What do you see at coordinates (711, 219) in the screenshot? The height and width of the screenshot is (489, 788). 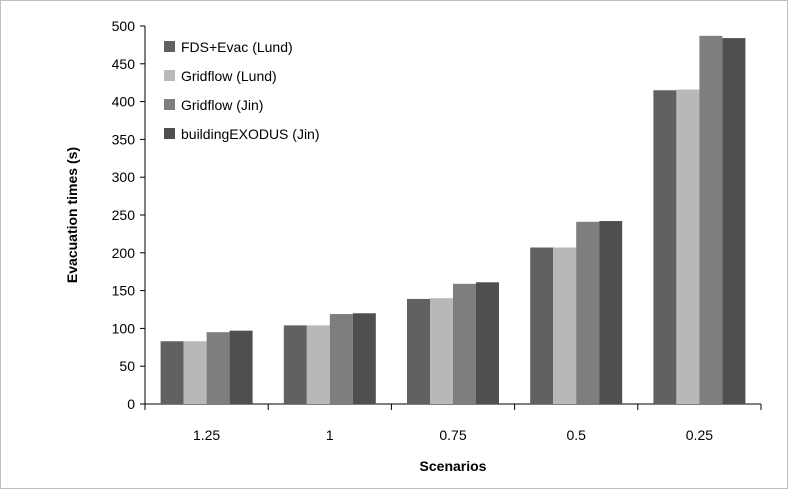 I see `bar-3-0.25` at bounding box center [711, 219].